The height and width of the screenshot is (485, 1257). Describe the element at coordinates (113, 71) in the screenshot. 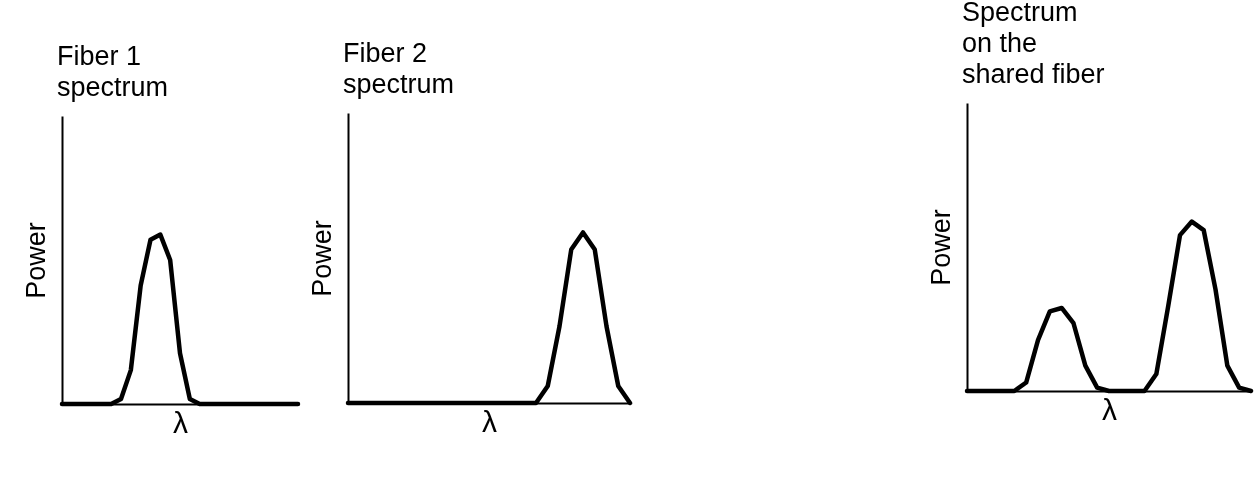

I see `chart-title: Fiber 1 spectrum` at that location.